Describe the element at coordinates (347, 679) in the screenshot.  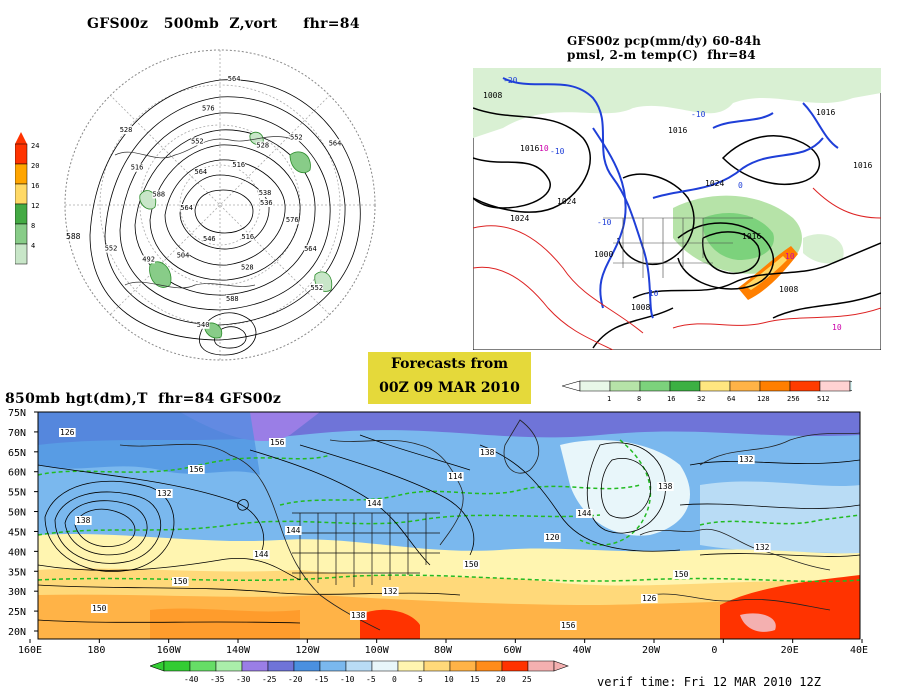
I see `colorbar-850mb-tick: -10` at that location.